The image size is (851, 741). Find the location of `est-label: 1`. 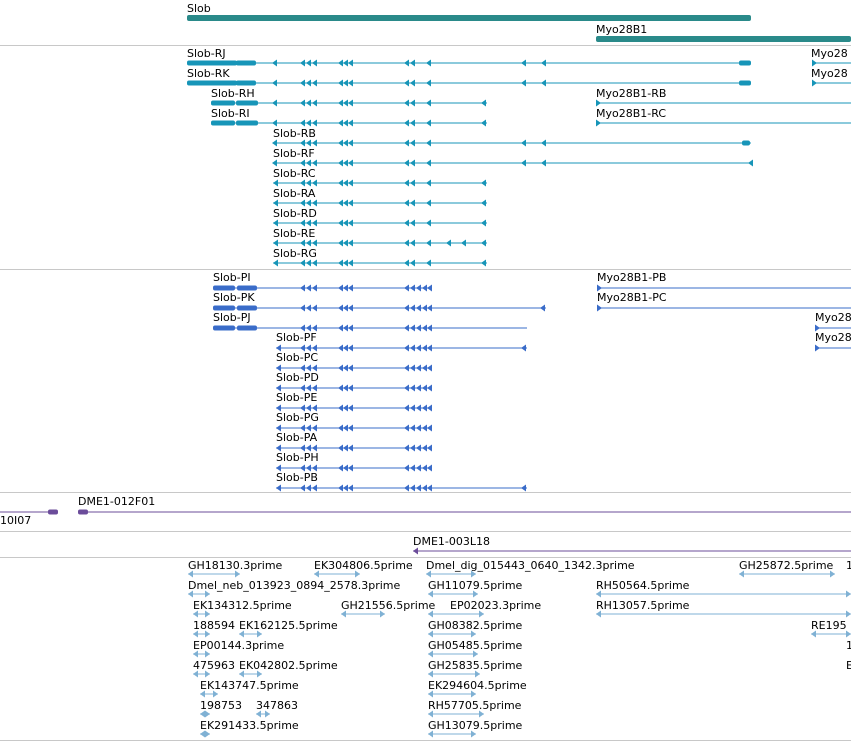

est-label: 1 is located at coordinates (848, 645).